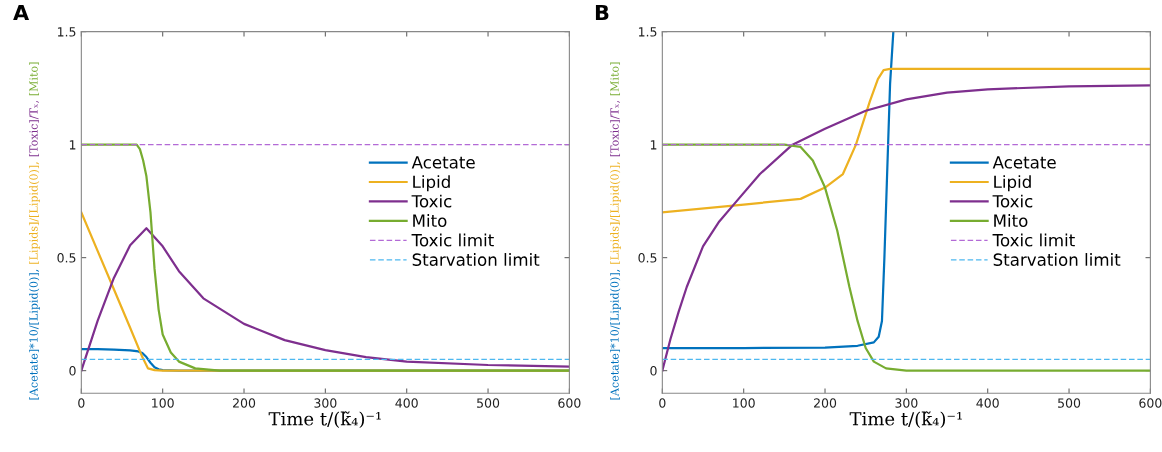 The width and height of the screenshot is (1162, 452). I want to click on chart-title: B, so click(602, 12).